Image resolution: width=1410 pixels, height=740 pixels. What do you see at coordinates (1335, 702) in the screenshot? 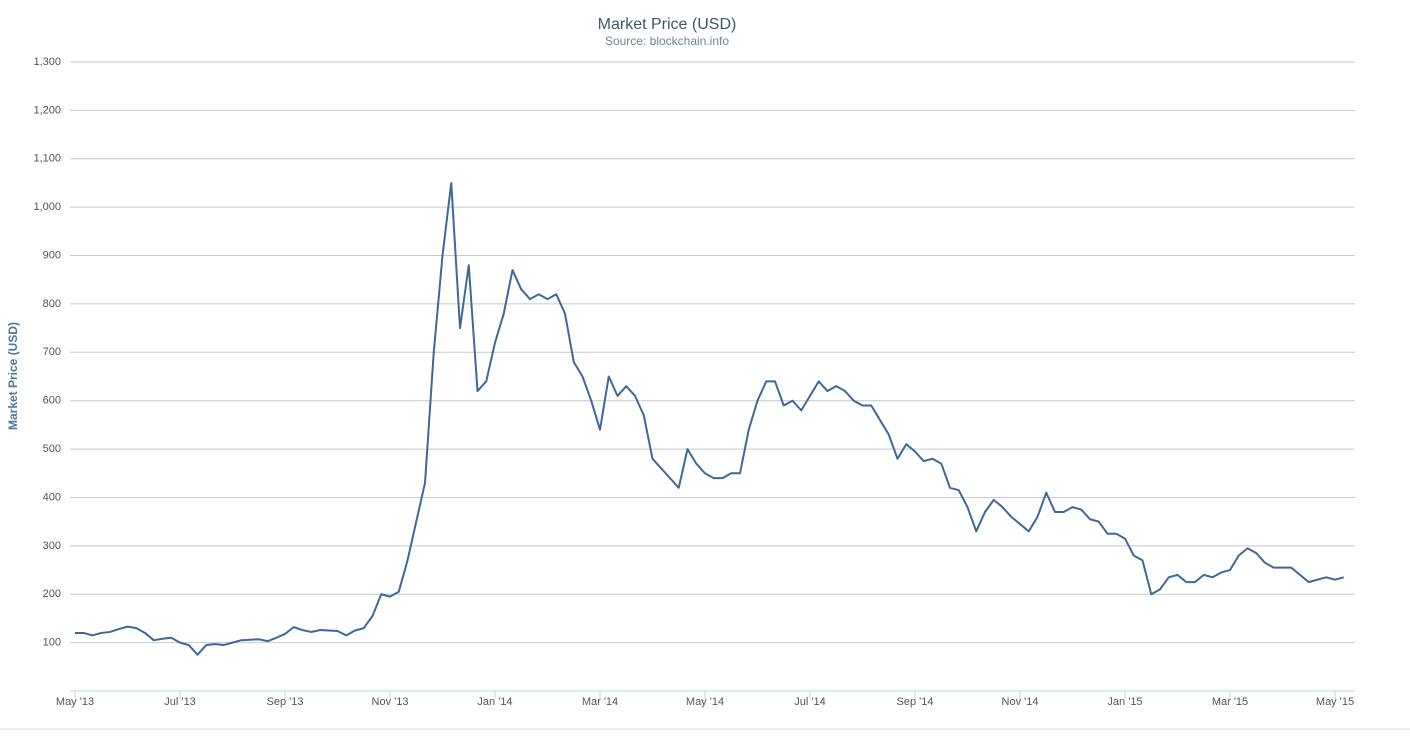
I see `x-tick-label: May '15` at bounding box center [1335, 702].